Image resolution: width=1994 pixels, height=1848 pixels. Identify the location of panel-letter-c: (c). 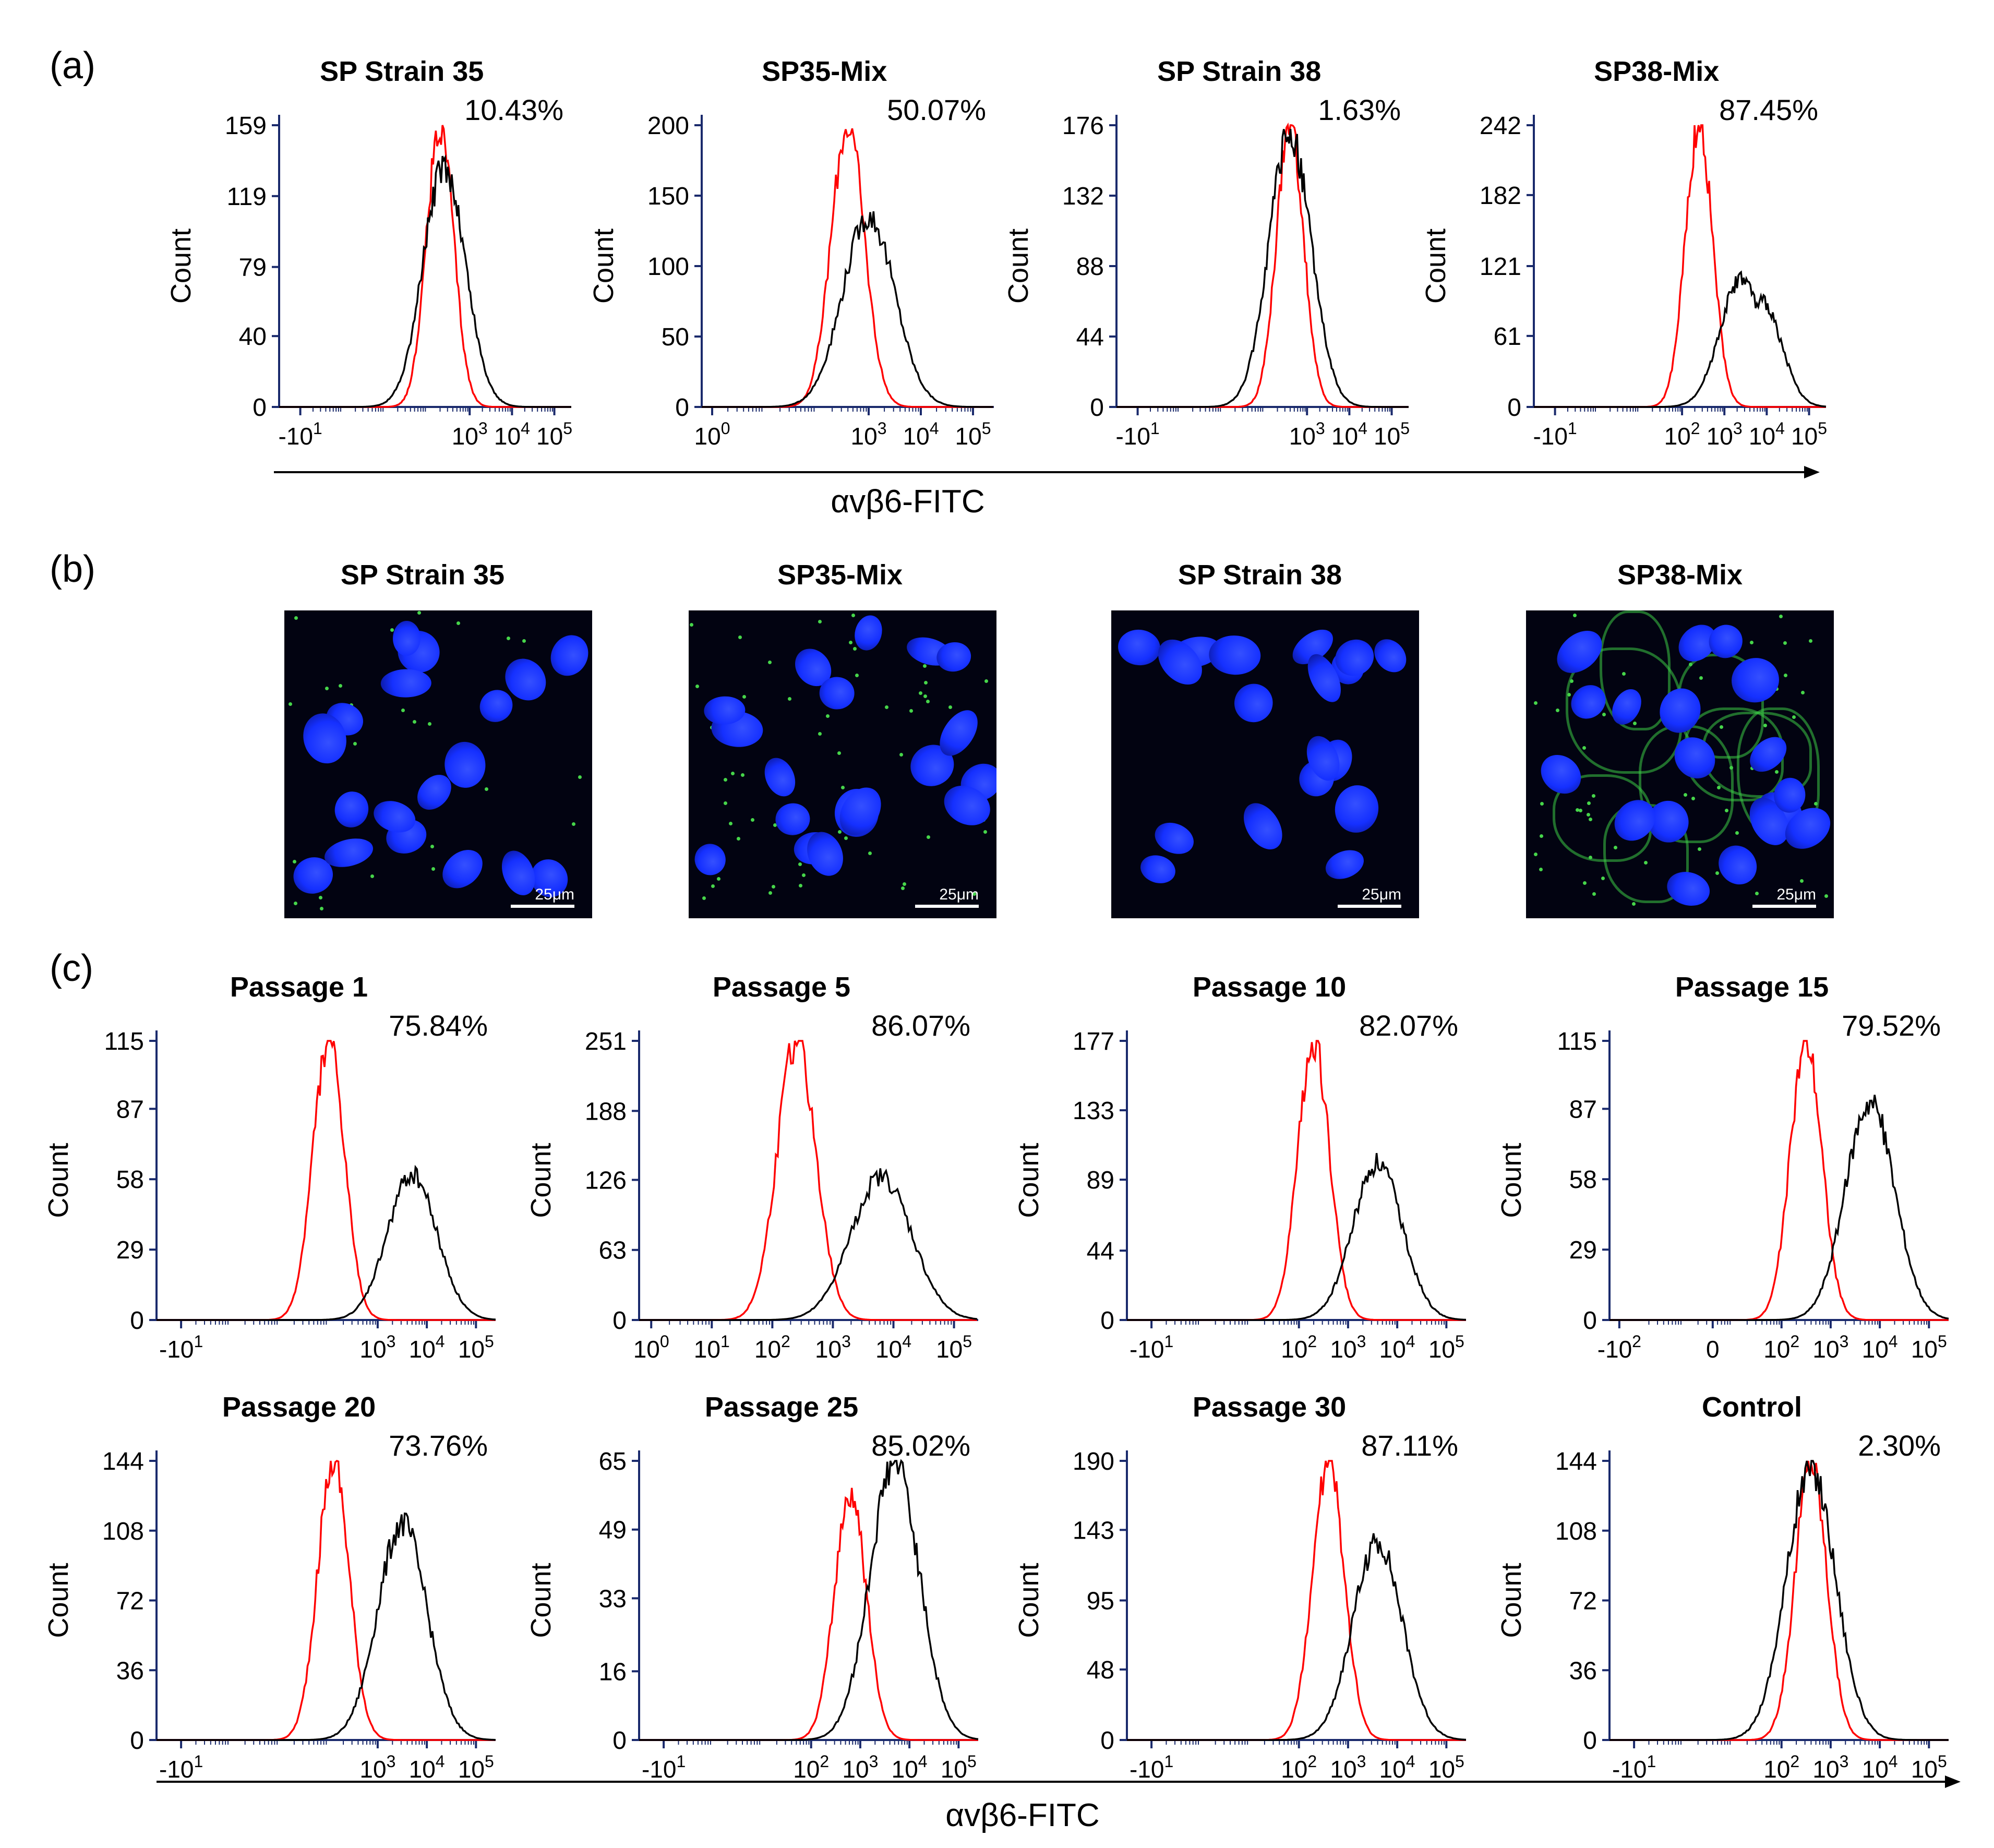
(71, 968).